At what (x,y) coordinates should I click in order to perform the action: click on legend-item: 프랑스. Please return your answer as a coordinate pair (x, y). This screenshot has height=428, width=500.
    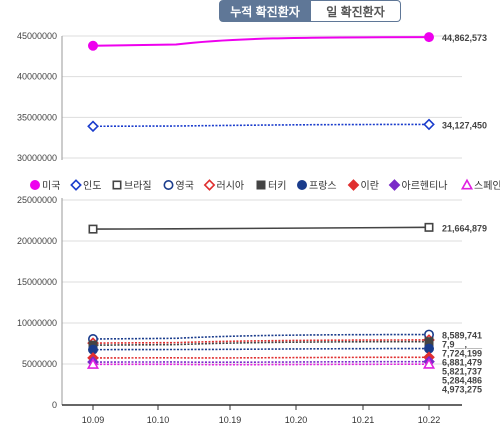
    Looking at the image, I should click on (316, 186).